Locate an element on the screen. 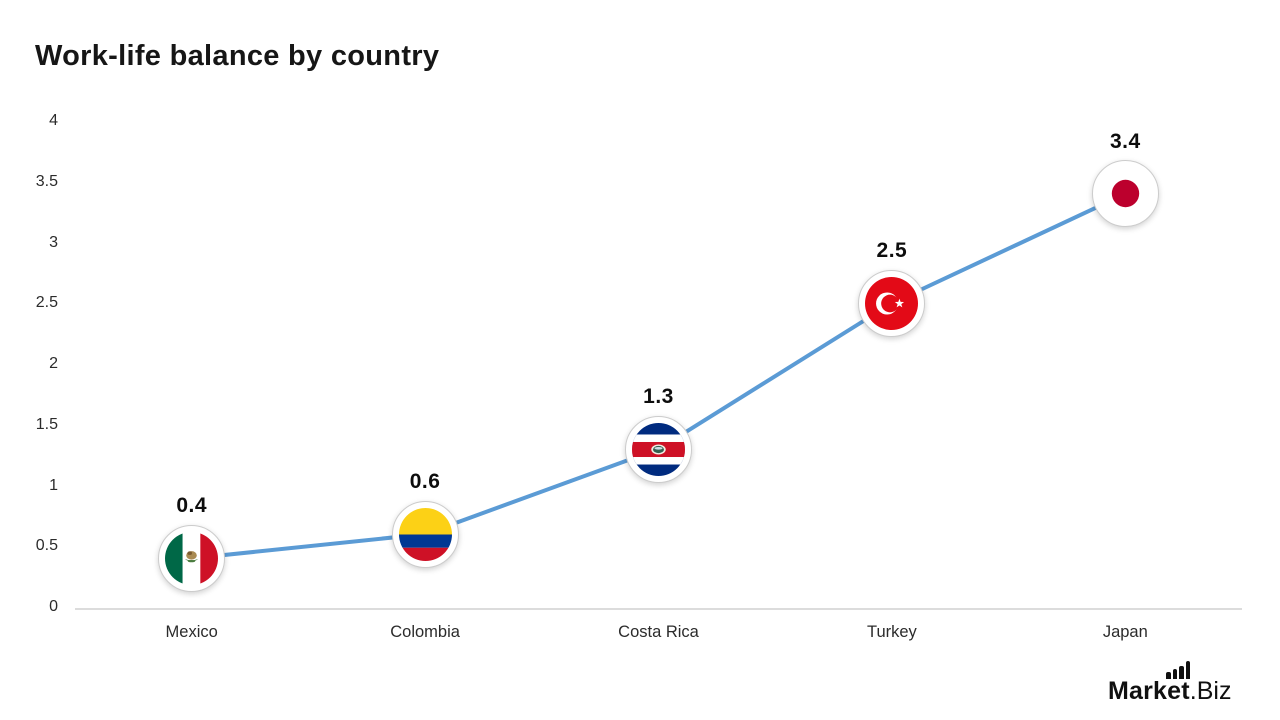 The image size is (1280, 720). flag-colombia-icon is located at coordinates (425, 534).